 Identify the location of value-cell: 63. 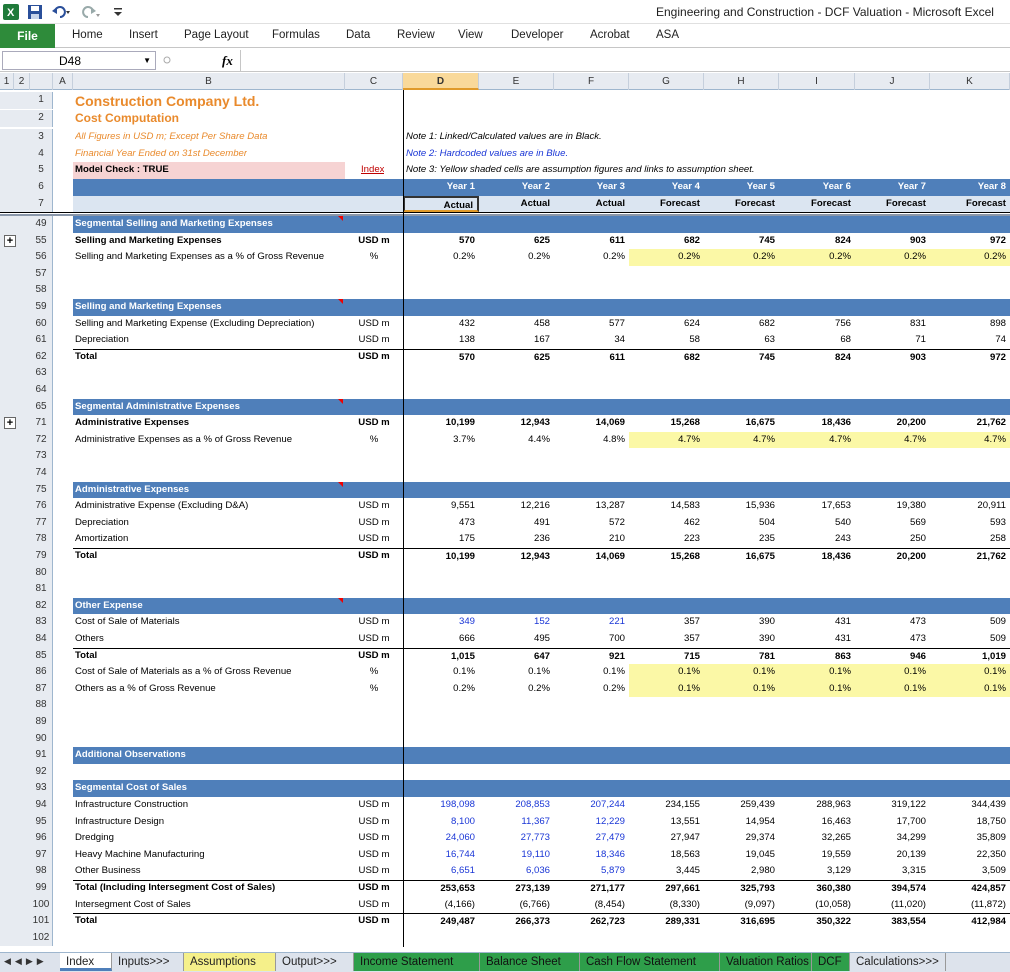
(769, 340).